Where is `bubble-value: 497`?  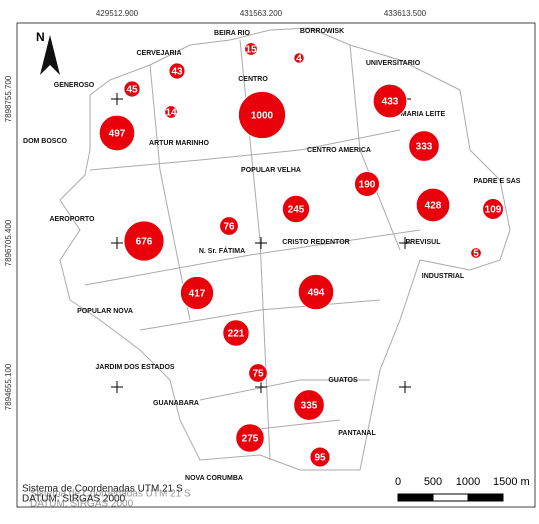 bubble-value: 497 is located at coordinates (117, 134).